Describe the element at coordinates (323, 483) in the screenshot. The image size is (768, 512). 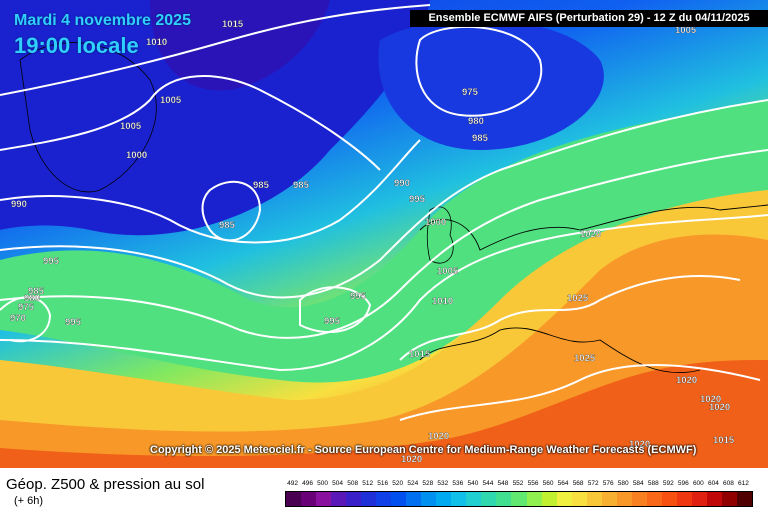
I see `legend-tick: 500` at that location.